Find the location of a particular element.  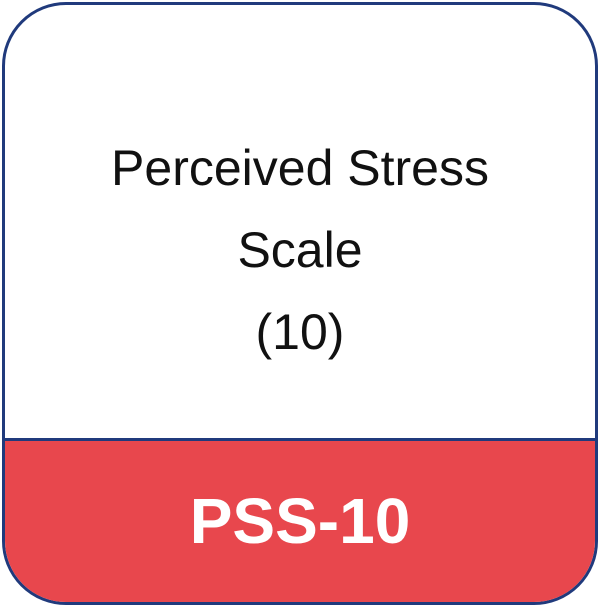

title-line-2: Scale is located at coordinates (300, 250).